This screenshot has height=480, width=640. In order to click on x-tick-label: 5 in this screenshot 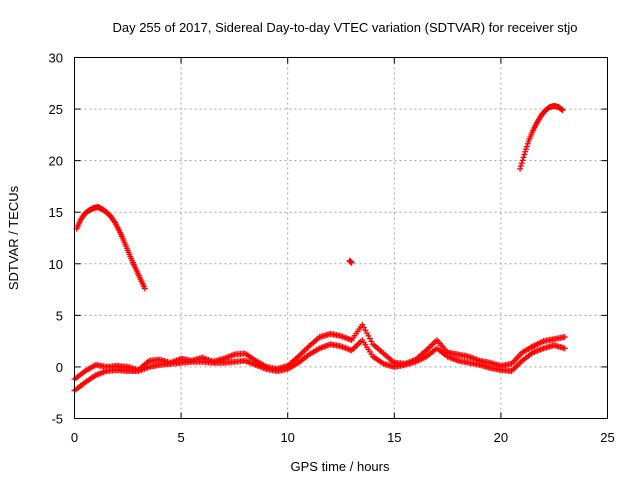, I will do `click(180, 437)`.